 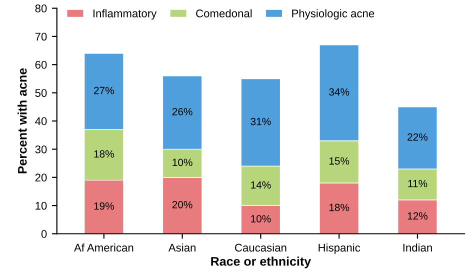 What do you see at coordinates (41, 93) in the screenshot?
I see `y-tick-label: 50` at bounding box center [41, 93].